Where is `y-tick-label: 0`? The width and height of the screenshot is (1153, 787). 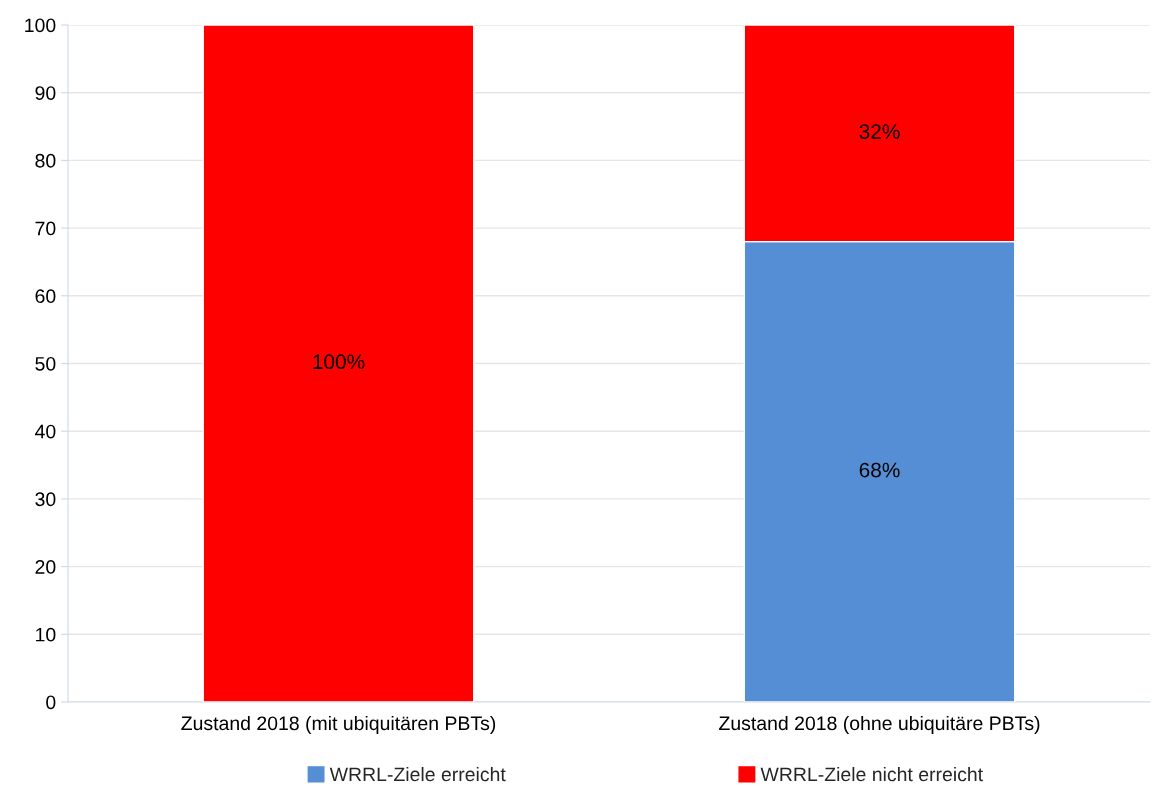 y-tick-label: 0 is located at coordinates (51, 702).